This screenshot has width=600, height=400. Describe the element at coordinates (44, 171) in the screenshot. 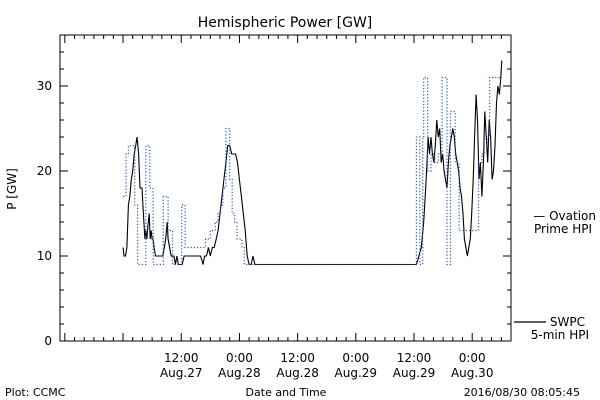

I see `y-tick-label: 20` at that location.